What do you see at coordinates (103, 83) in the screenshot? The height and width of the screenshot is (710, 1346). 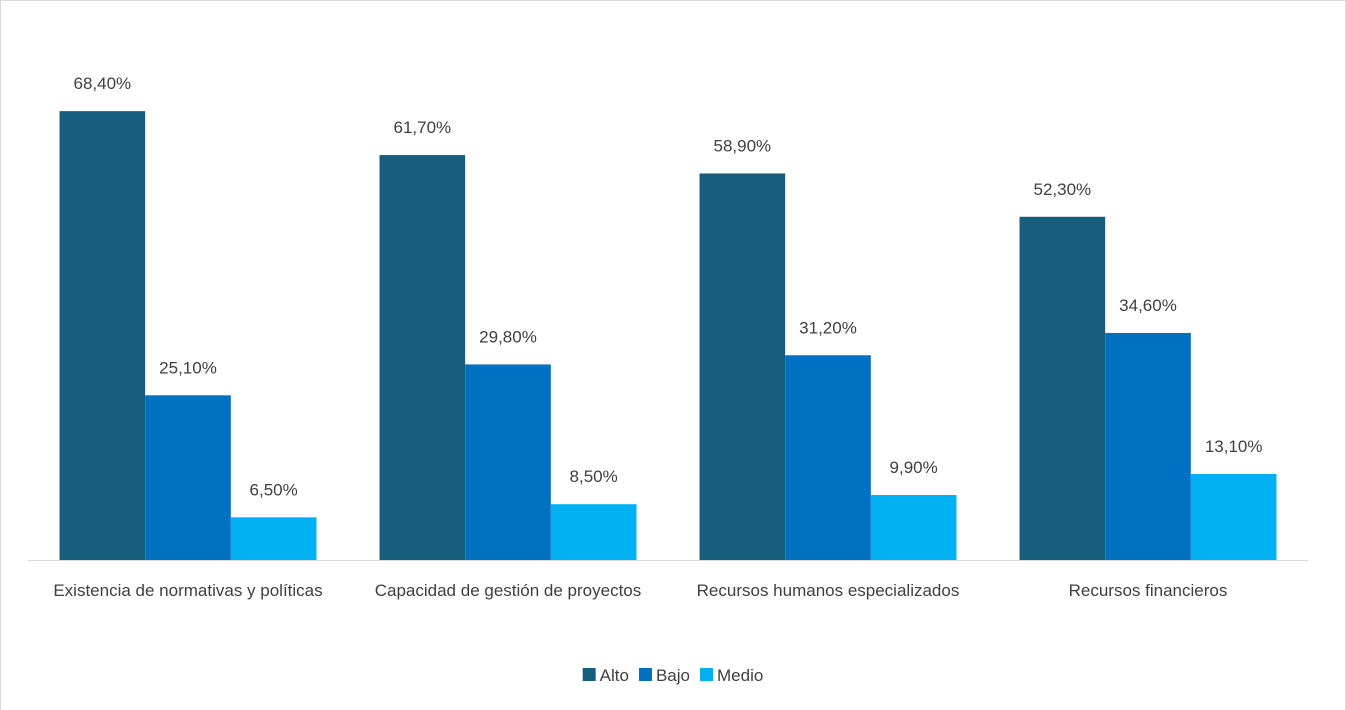 I see `data-label: 68,40%` at bounding box center [103, 83].